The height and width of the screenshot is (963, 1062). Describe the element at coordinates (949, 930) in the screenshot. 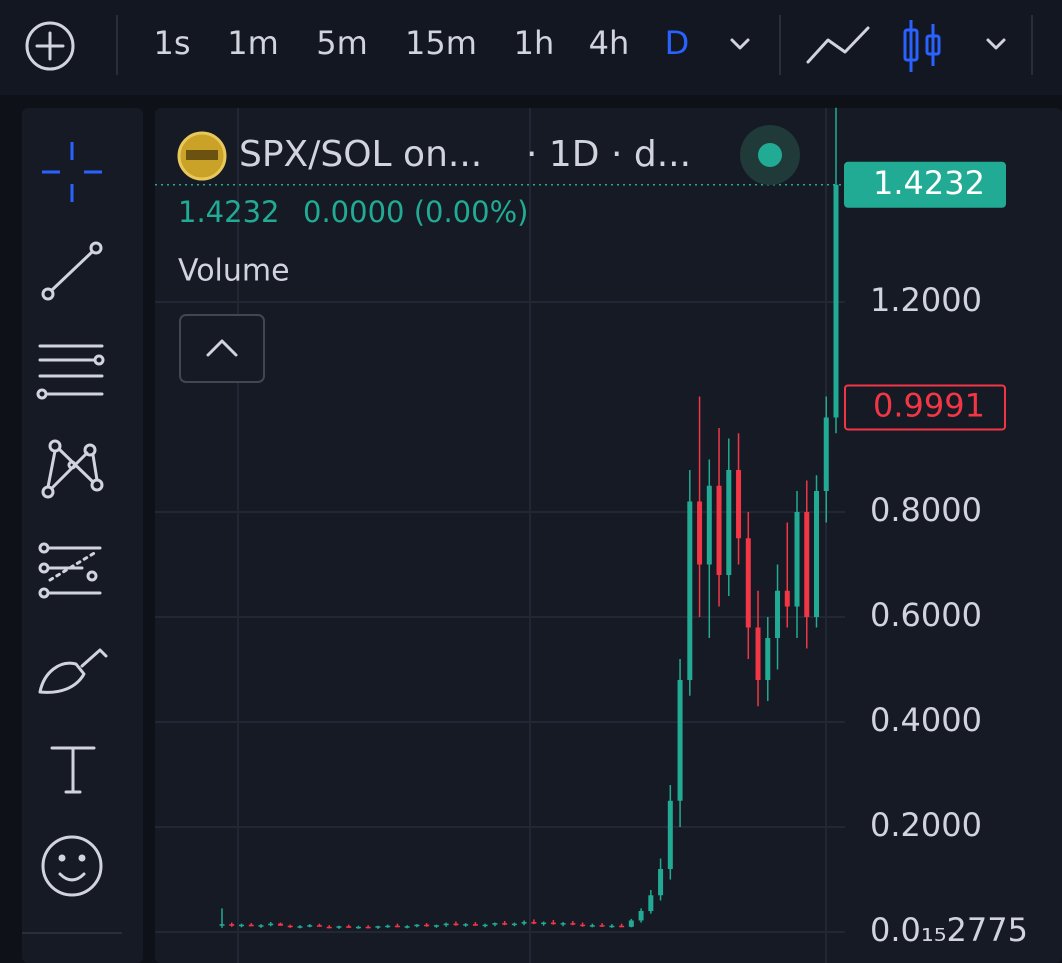

I see `y-tick-label: 0.0₁₅2775` at that location.